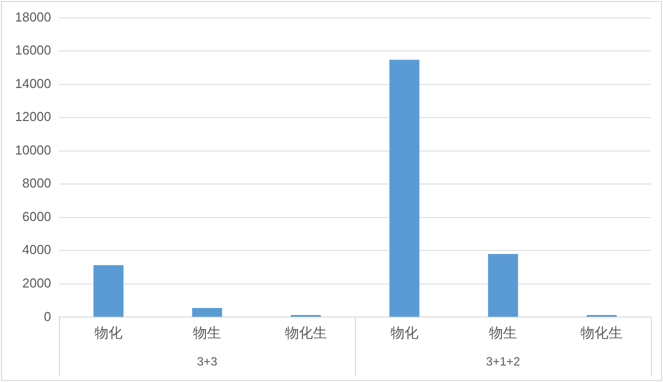  I want to click on y-tick-label: 4000, so click(37, 250).